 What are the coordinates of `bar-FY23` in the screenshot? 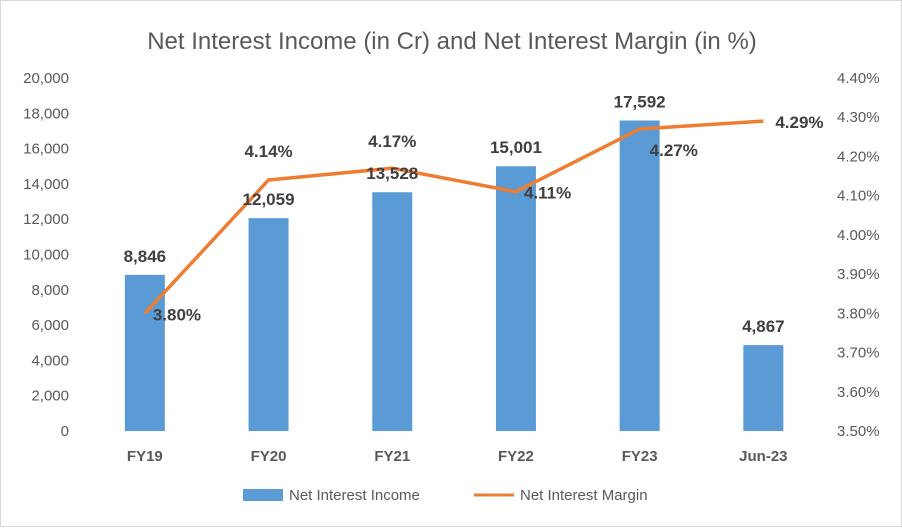 It's located at (640, 276).